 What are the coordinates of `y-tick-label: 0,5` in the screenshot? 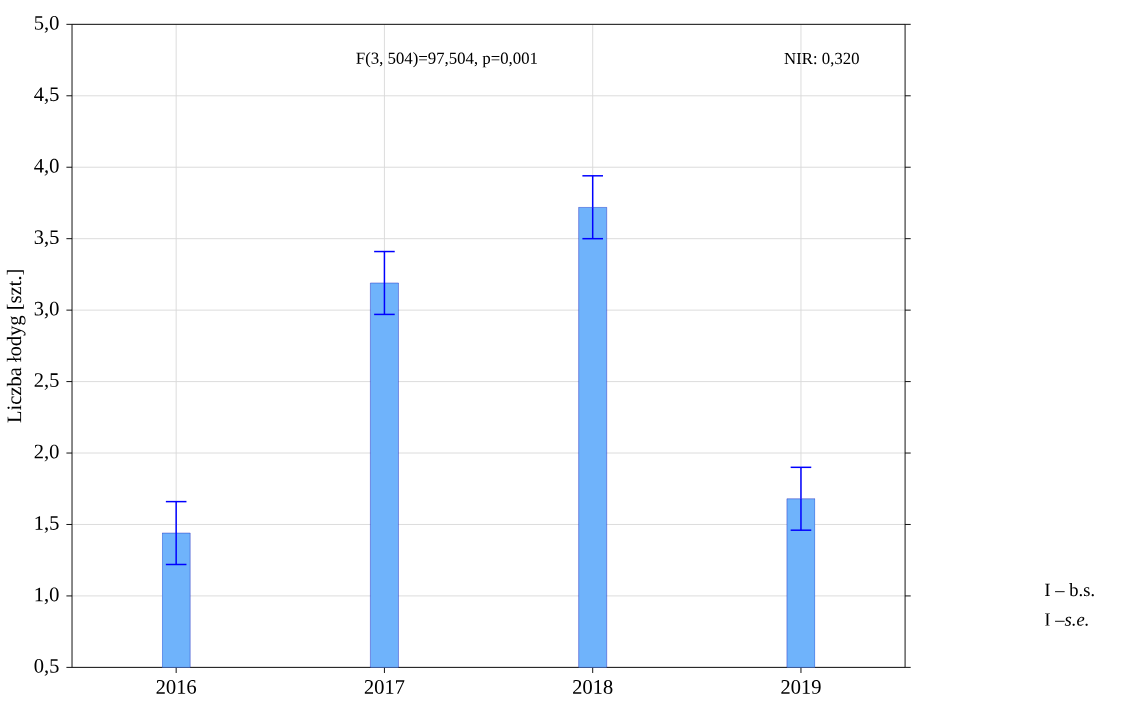 It's located at (46, 668).